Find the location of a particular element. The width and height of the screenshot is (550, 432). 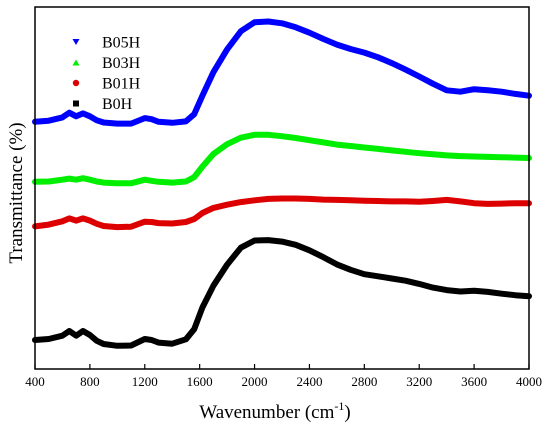

x-tick-label-4000: 4000 is located at coordinates (529, 381).